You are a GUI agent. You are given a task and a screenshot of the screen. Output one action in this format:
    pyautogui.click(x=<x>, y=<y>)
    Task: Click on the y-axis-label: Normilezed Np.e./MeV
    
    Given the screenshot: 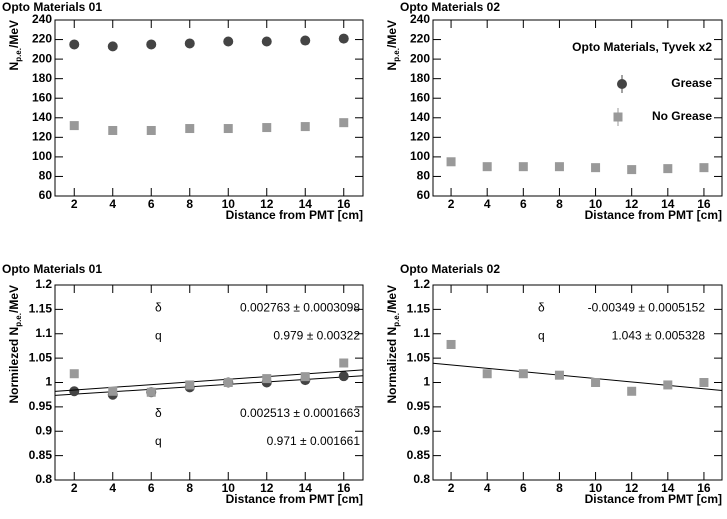 What is the action you would take?
    pyautogui.click(x=15, y=344)
    